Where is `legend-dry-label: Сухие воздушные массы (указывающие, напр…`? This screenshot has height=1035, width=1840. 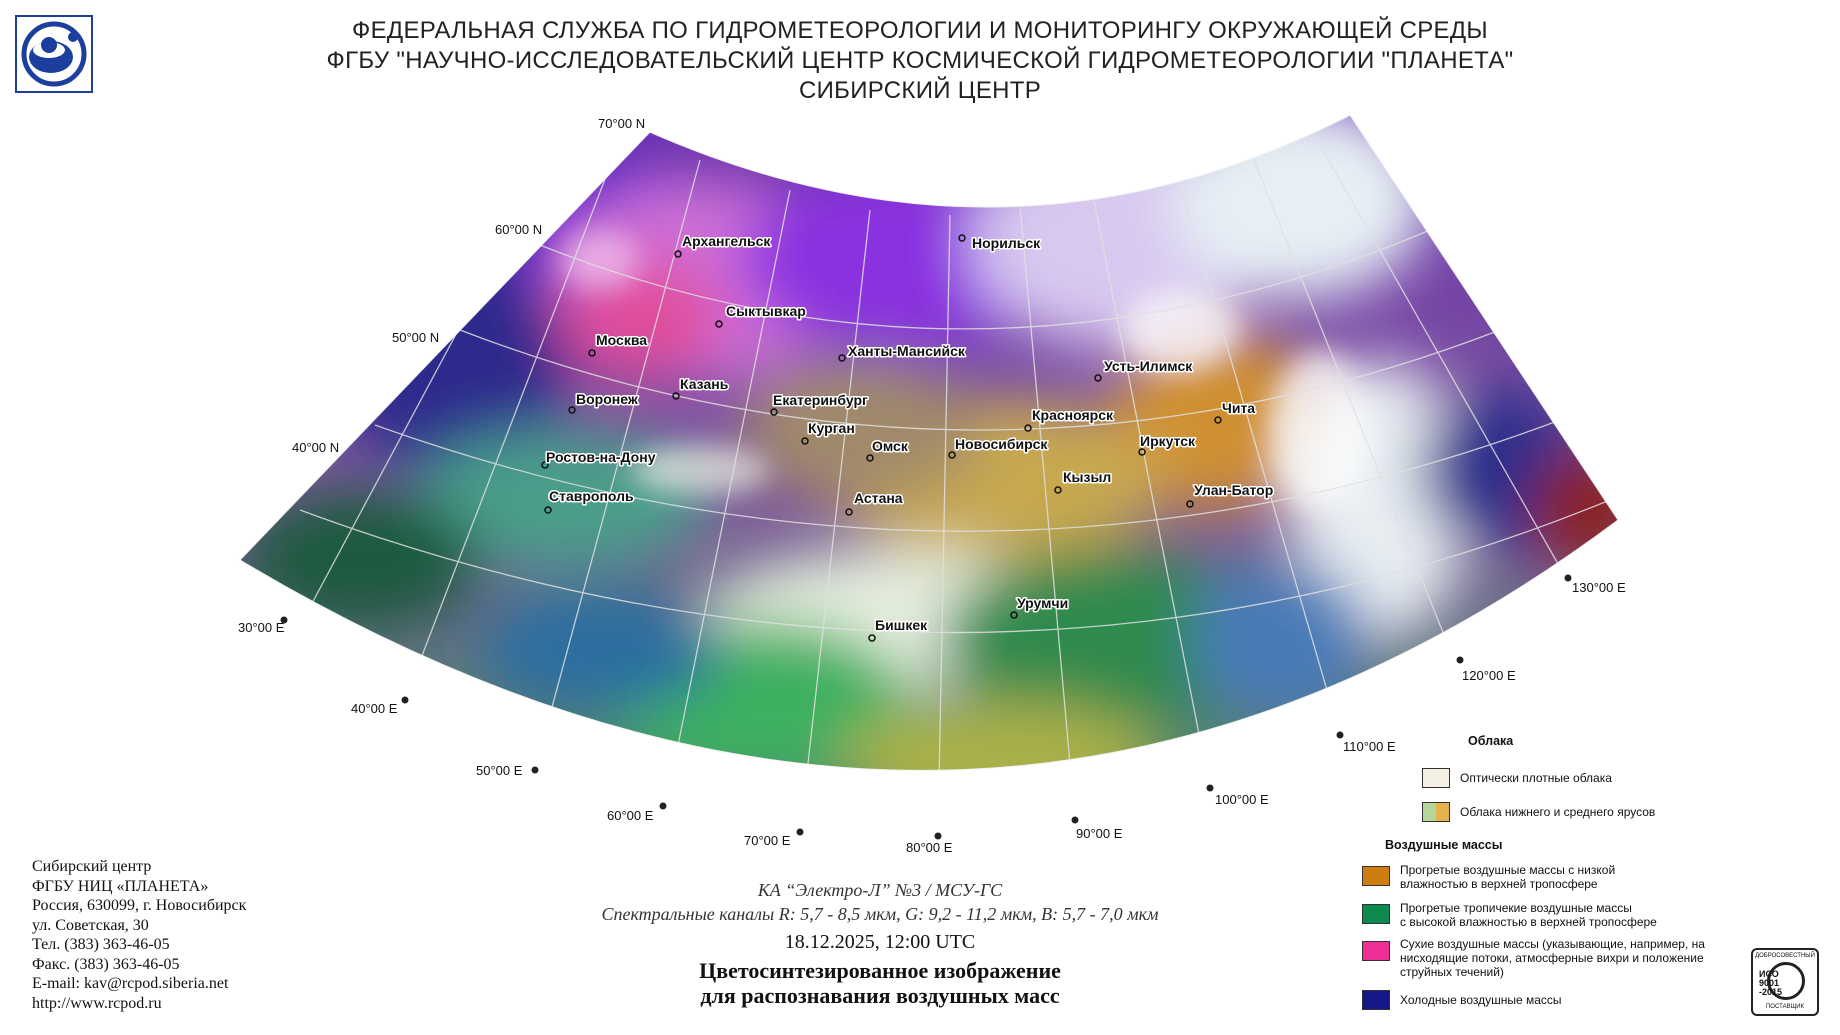 legend-dry-label: Сухие воздушные массы (указывающие, напр… is located at coordinates (1552, 958).